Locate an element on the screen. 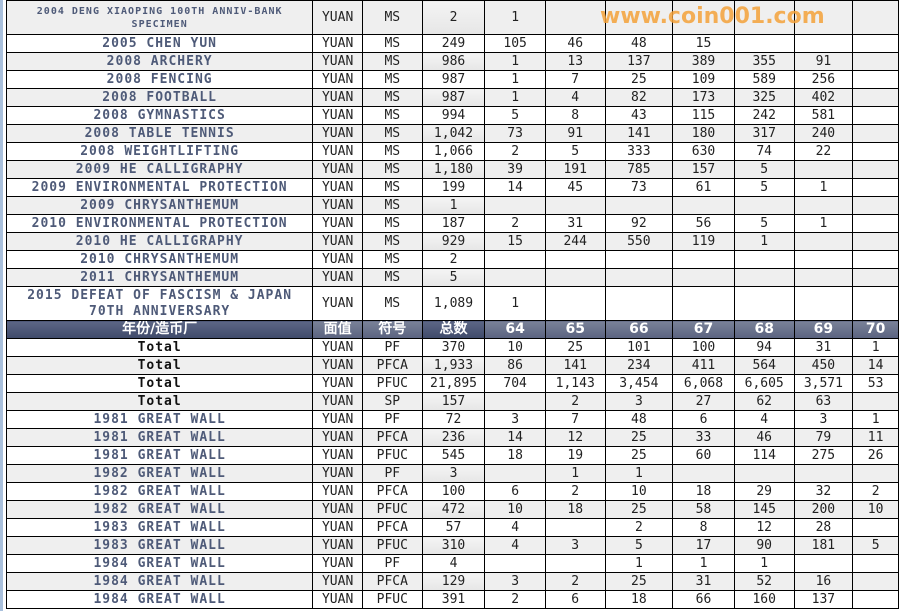 The image size is (899, 611). cell-name: 2010 HE CALLIGRAPHY is located at coordinates (159, 241).